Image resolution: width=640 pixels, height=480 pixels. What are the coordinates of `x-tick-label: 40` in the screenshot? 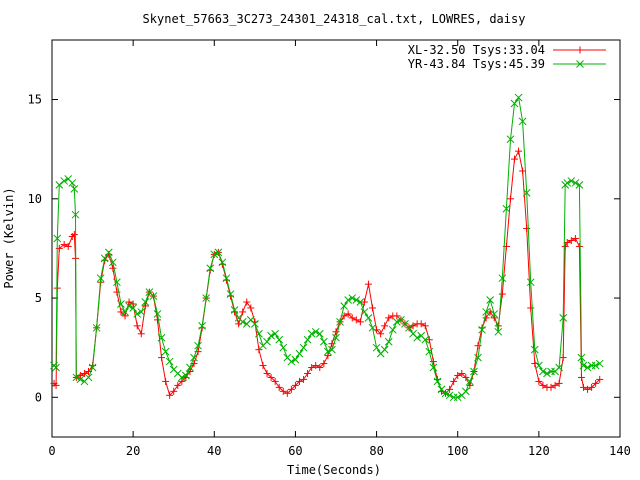 It's located at (214, 451).